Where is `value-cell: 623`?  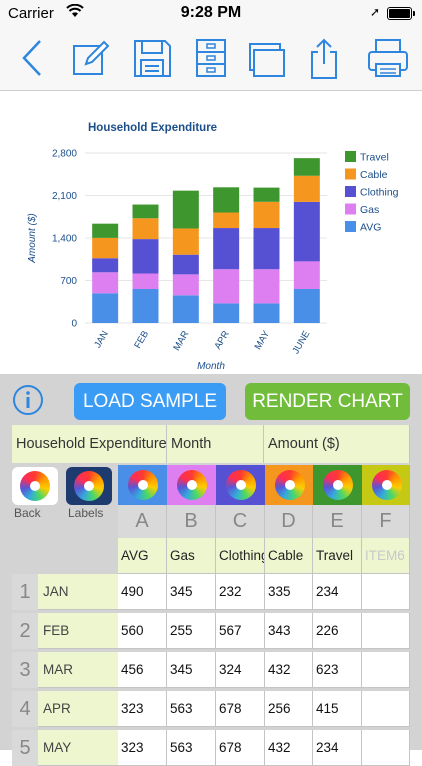 value-cell: 623 is located at coordinates (337, 670).